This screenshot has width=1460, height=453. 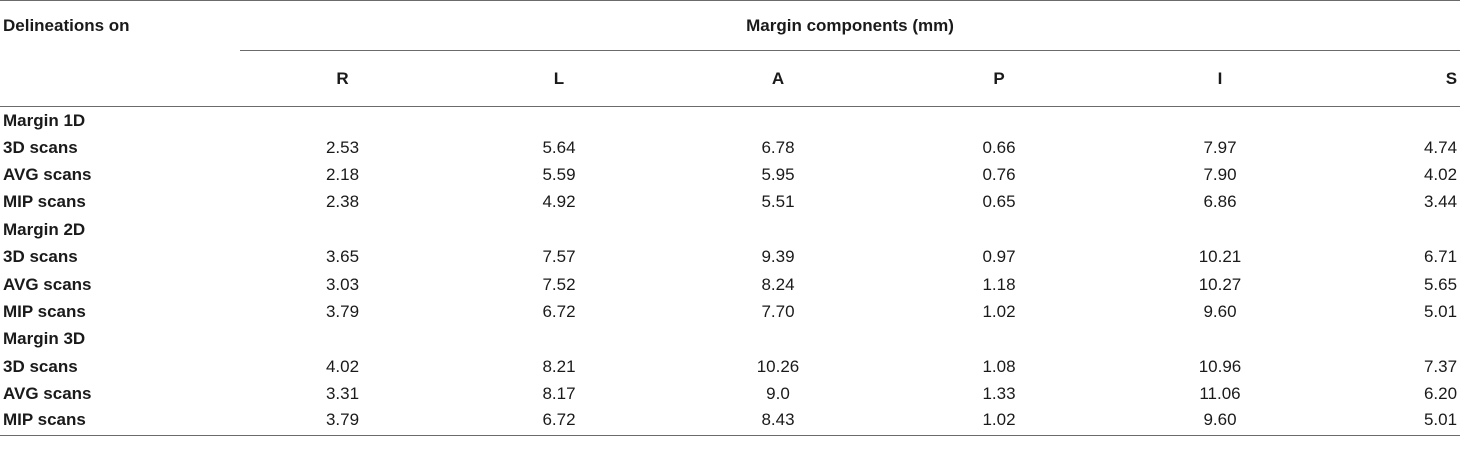 What do you see at coordinates (559, 366) in the screenshot?
I see `cell-l: 8.21` at bounding box center [559, 366].